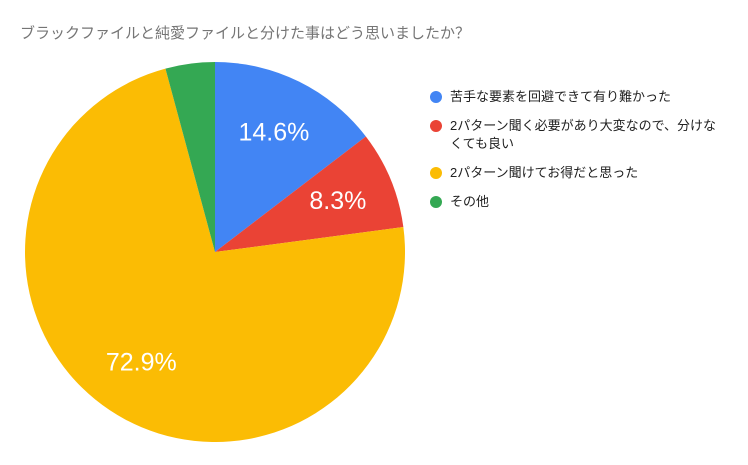 This screenshot has width=748, height=465. I want to click on legend-item: 2パターン聞く必要があり大変なので、分けなくても良い, so click(580, 135).